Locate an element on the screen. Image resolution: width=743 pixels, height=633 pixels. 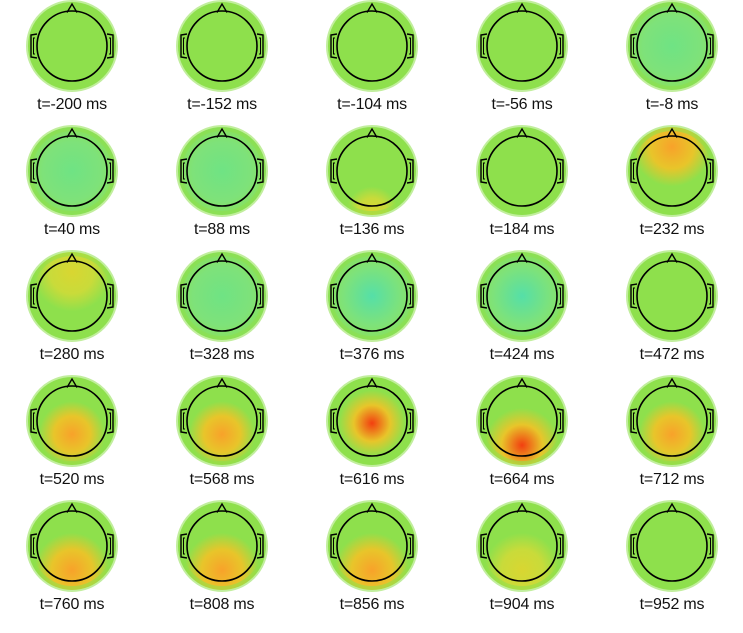
scalp-map: t=376 ms is located at coordinates (372, 312).